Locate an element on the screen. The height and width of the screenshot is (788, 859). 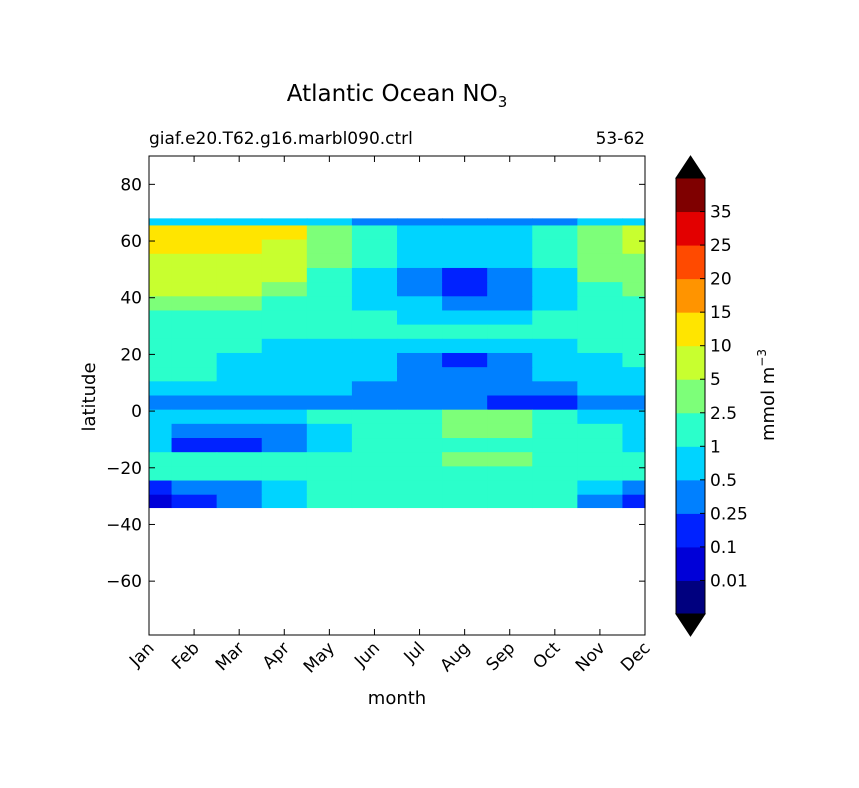
colorbar-tick-label: 0.25 is located at coordinates (729, 514).